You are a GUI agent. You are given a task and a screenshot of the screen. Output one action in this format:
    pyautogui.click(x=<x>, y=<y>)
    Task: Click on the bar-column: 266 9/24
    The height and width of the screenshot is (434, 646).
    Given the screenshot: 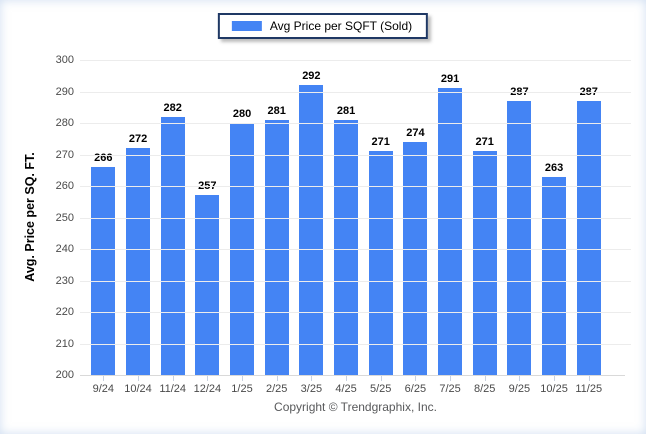 What is the action you would take?
    pyautogui.click(x=103, y=227)
    